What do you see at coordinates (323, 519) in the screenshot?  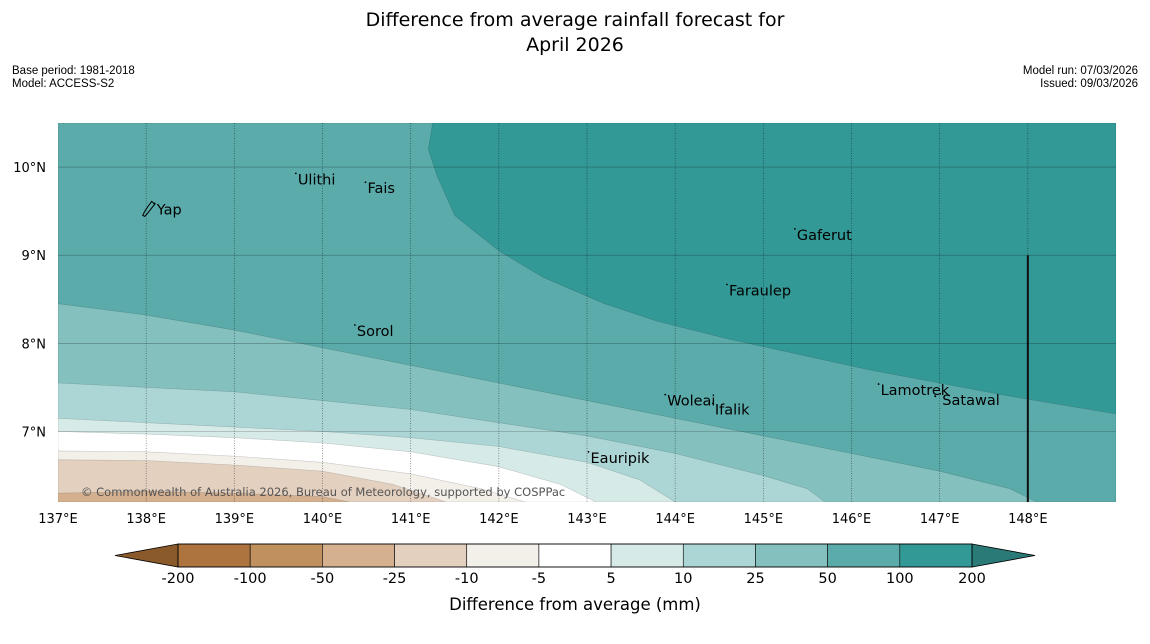 I see `x-tick-label: 140°E` at bounding box center [323, 519].